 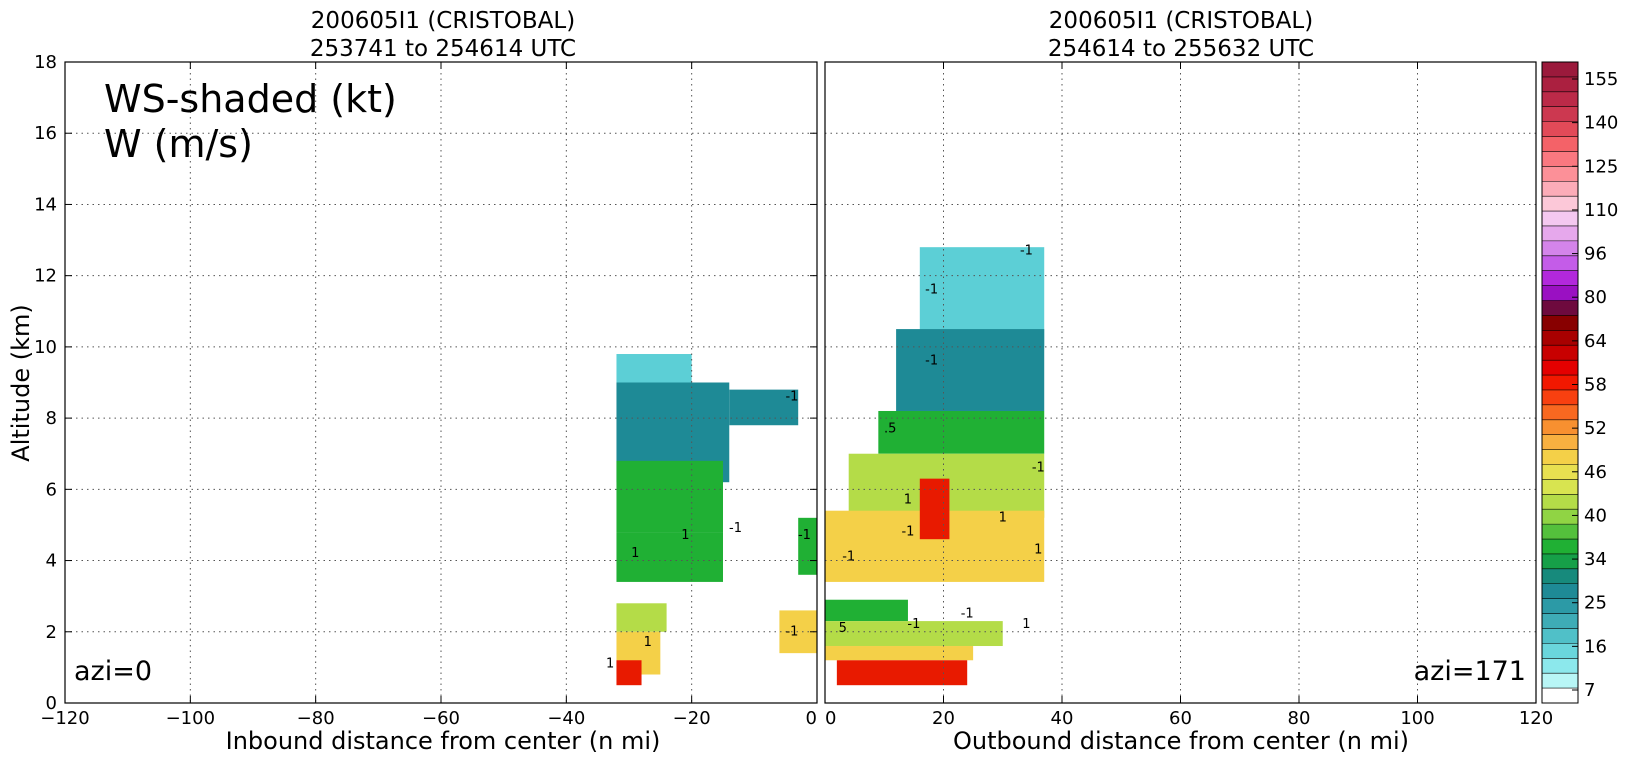 What do you see at coordinates (811, 718) in the screenshot?
I see `x-tick-label: 0` at bounding box center [811, 718].